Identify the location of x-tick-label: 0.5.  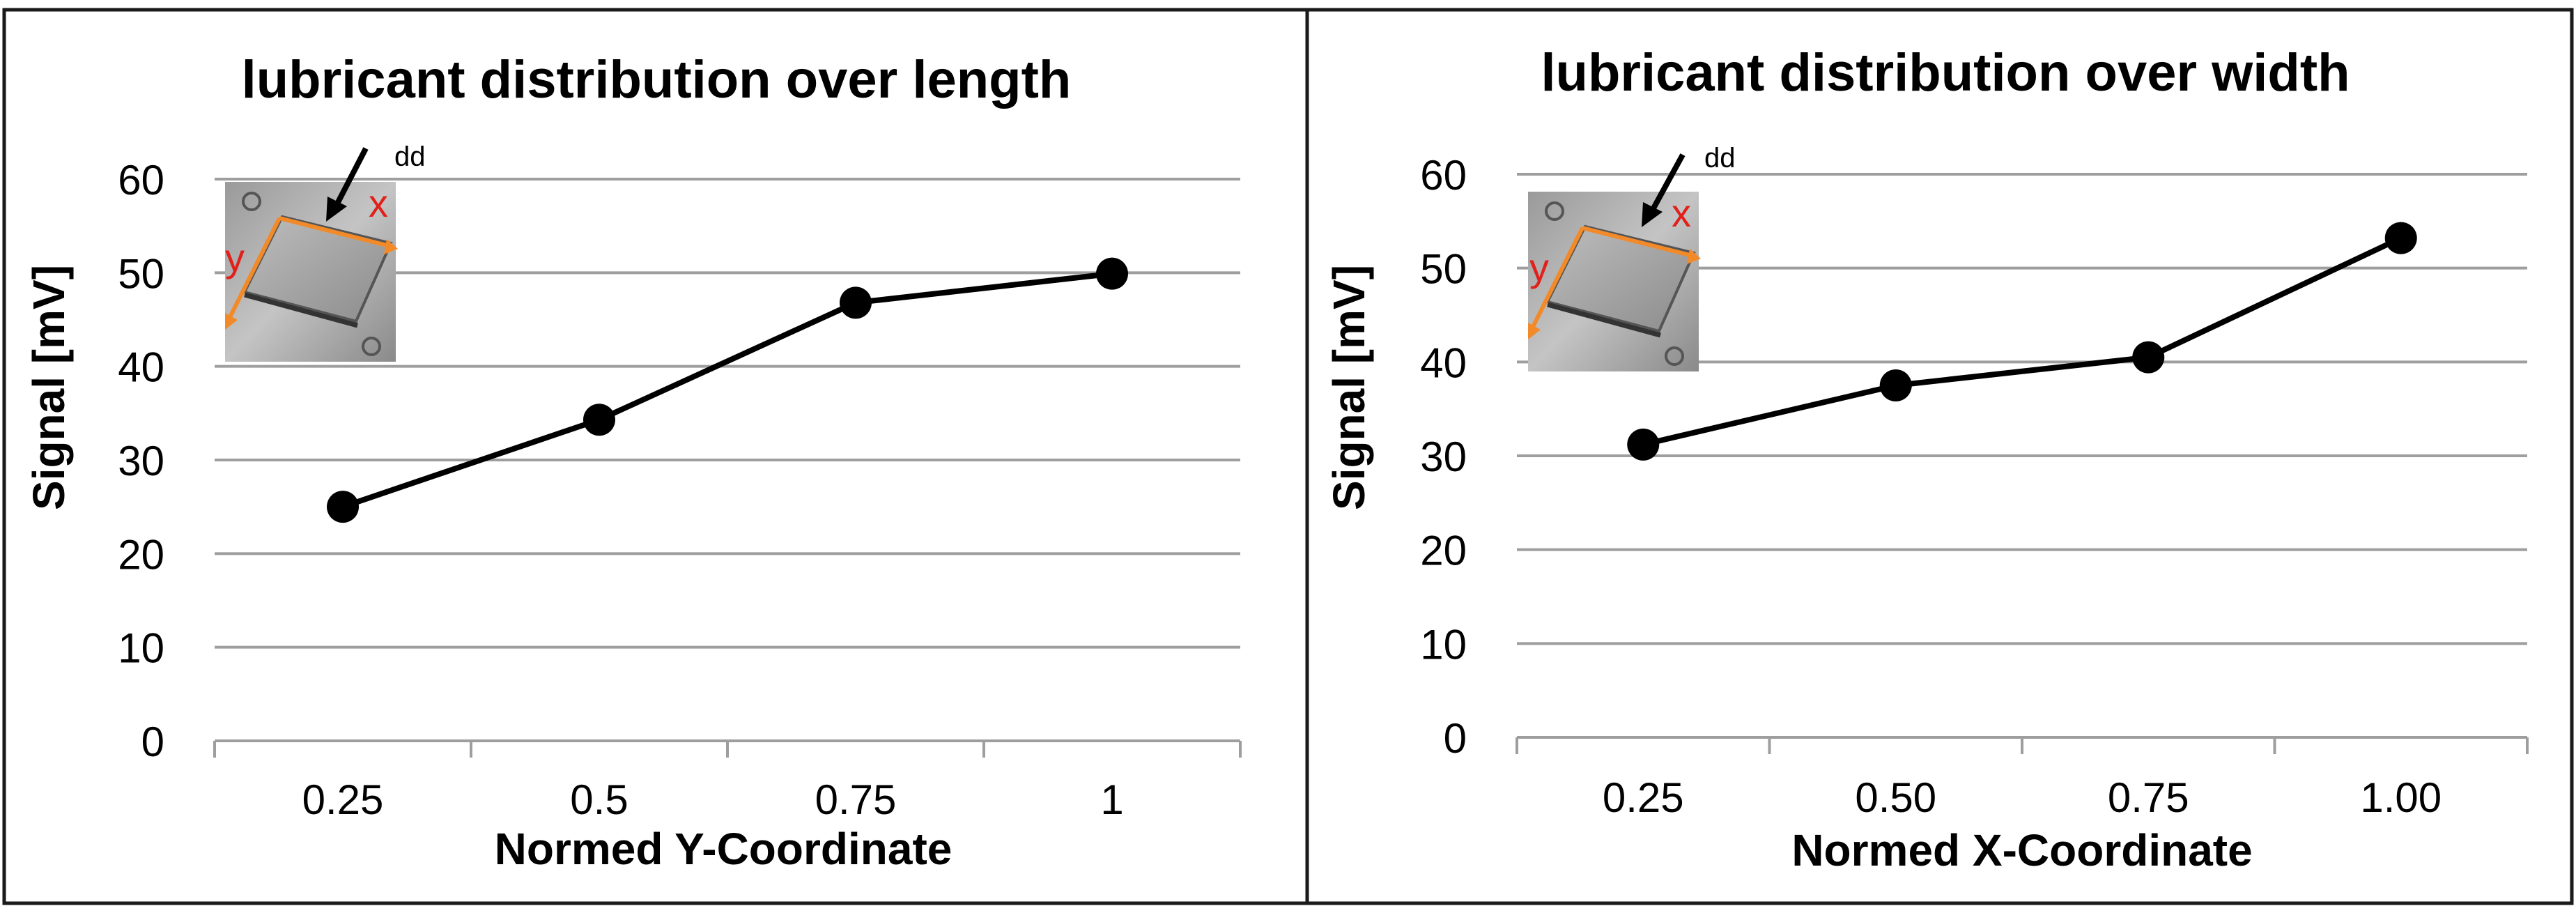
(599, 800).